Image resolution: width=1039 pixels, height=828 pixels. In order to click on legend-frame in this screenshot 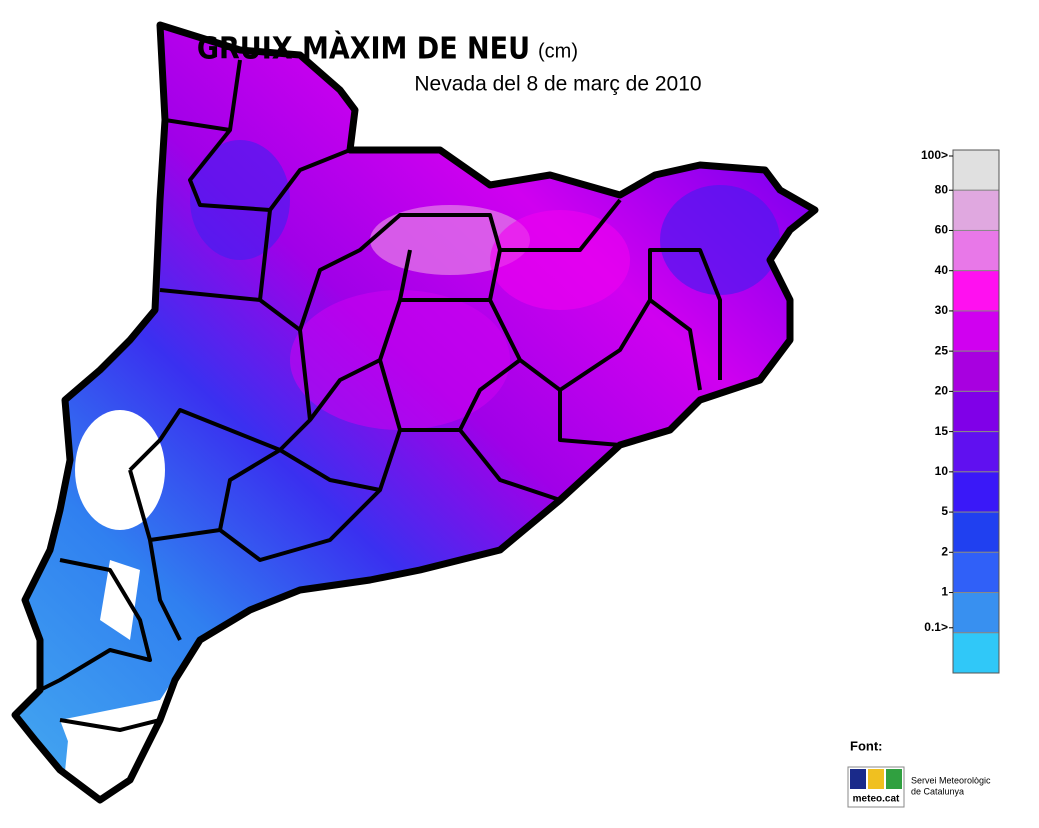, I will do `click(976, 411)`.